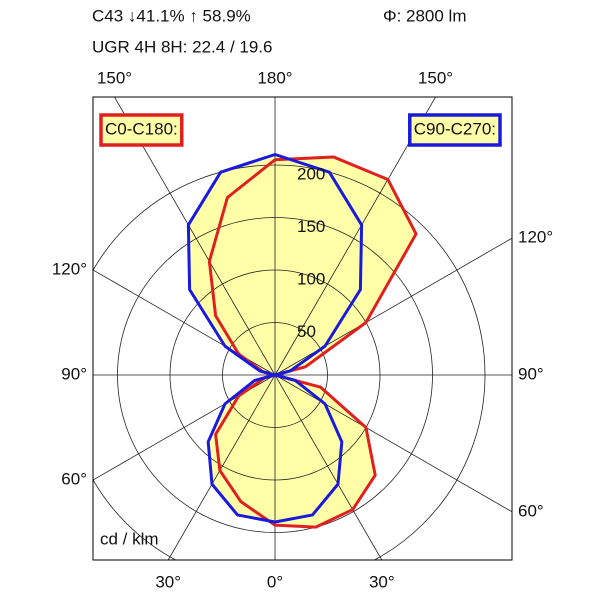  What do you see at coordinates (129, 538) in the screenshot?
I see `unit-label: cd / klm` at bounding box center [129, 538].